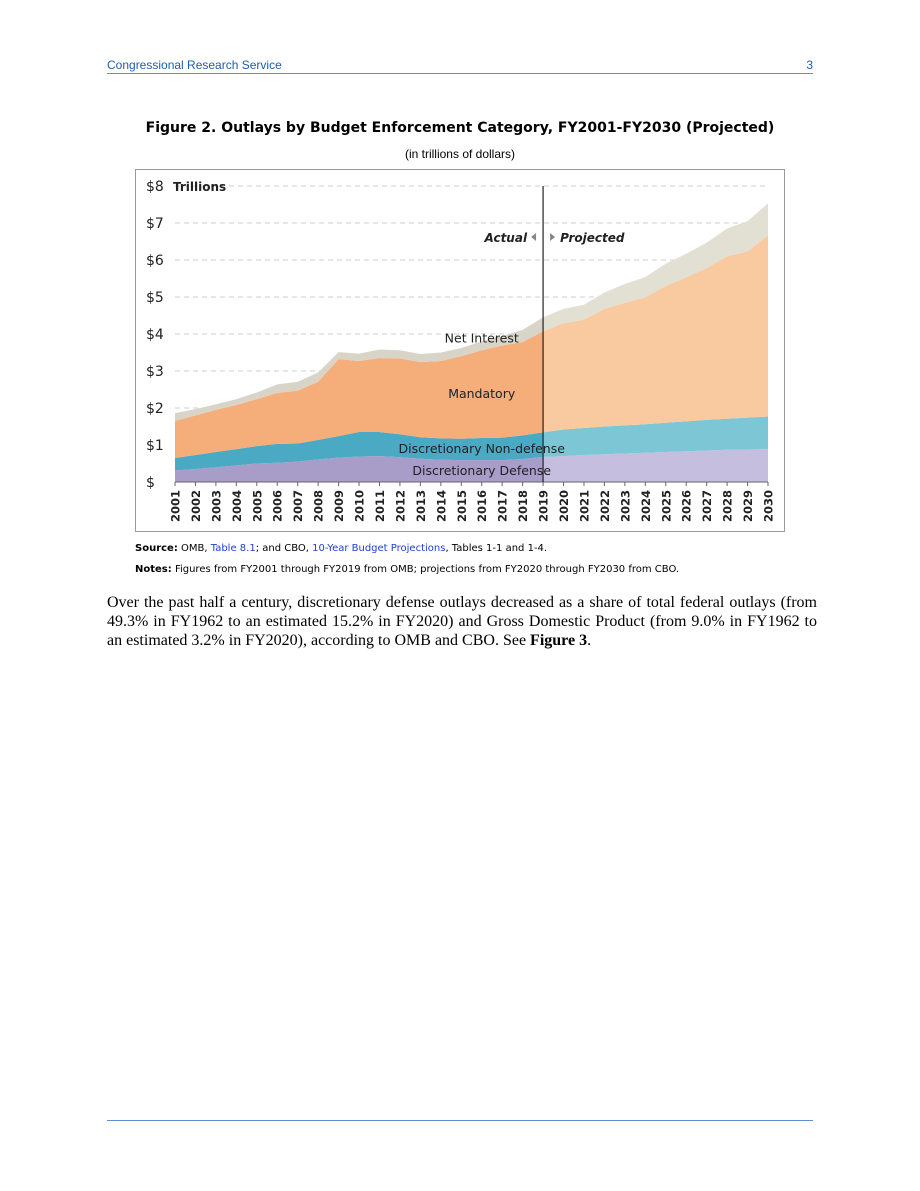 Image resolution: width=920 pixels, height=1191 pixels. What do you see at coordinates (156, 548) in the screenshot?
I see `source-label: Source:` at bounding box center [156, 548].